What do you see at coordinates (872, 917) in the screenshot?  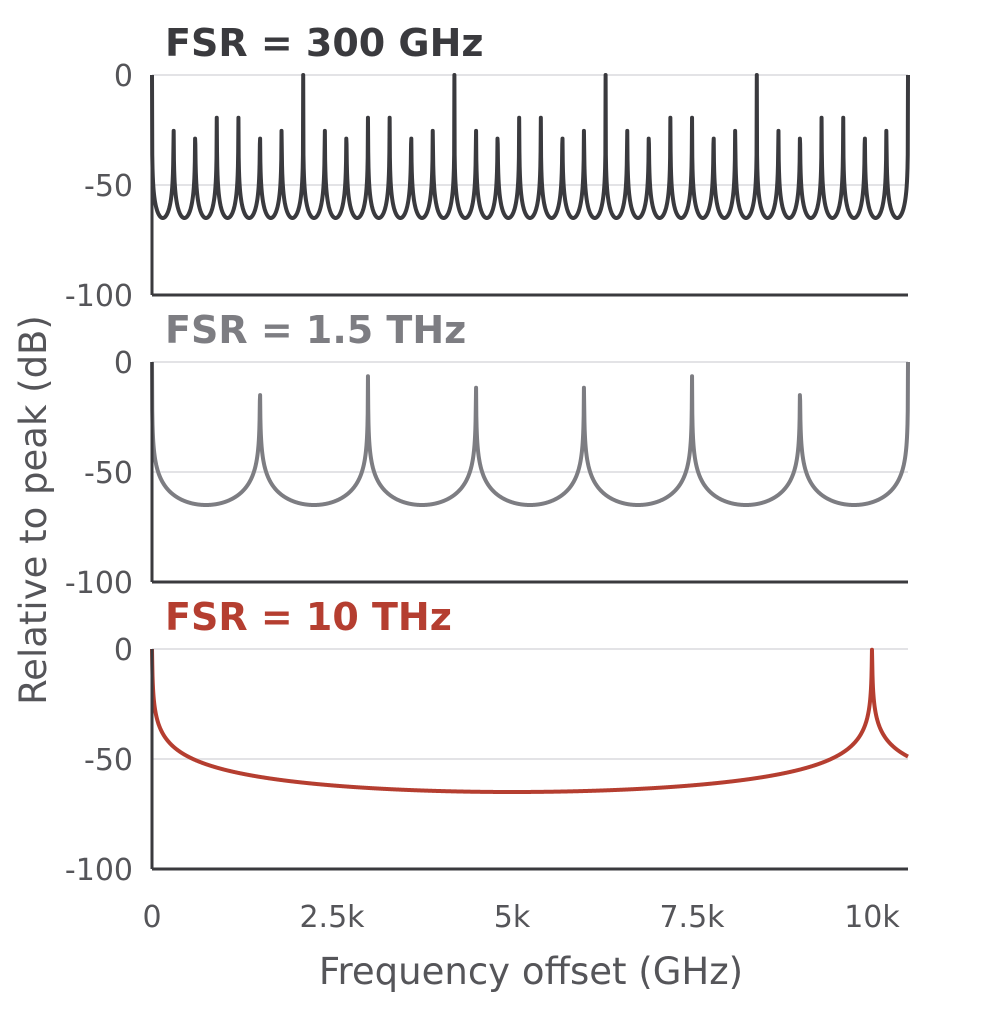 I see `x-tick-label: 10k` at bounding box center [872, 917].